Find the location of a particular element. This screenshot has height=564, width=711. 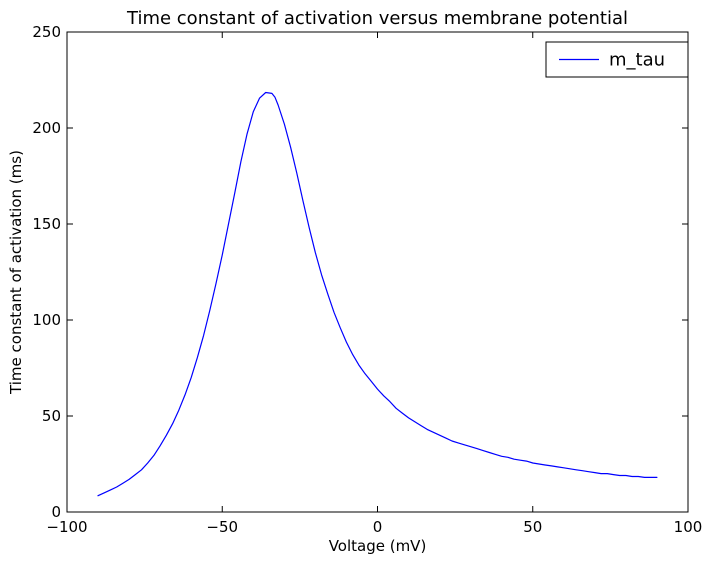

legend: m_tau is located at coordinates (617, 59).